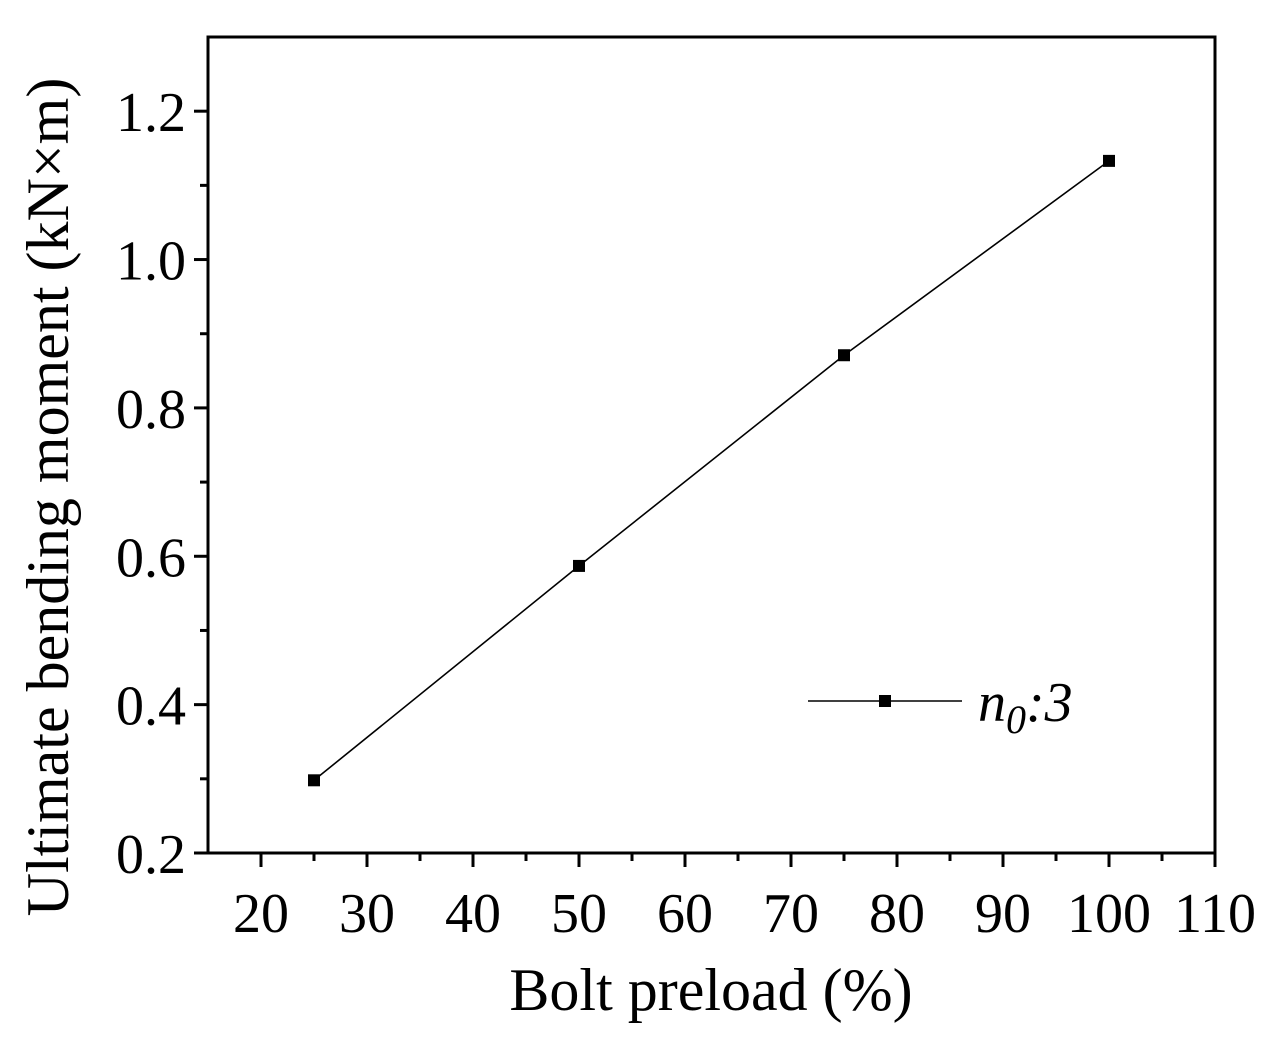  Describe the element at coordinates (579, 914) in the screenshot. I see `x-tick-label: 50` at that location.